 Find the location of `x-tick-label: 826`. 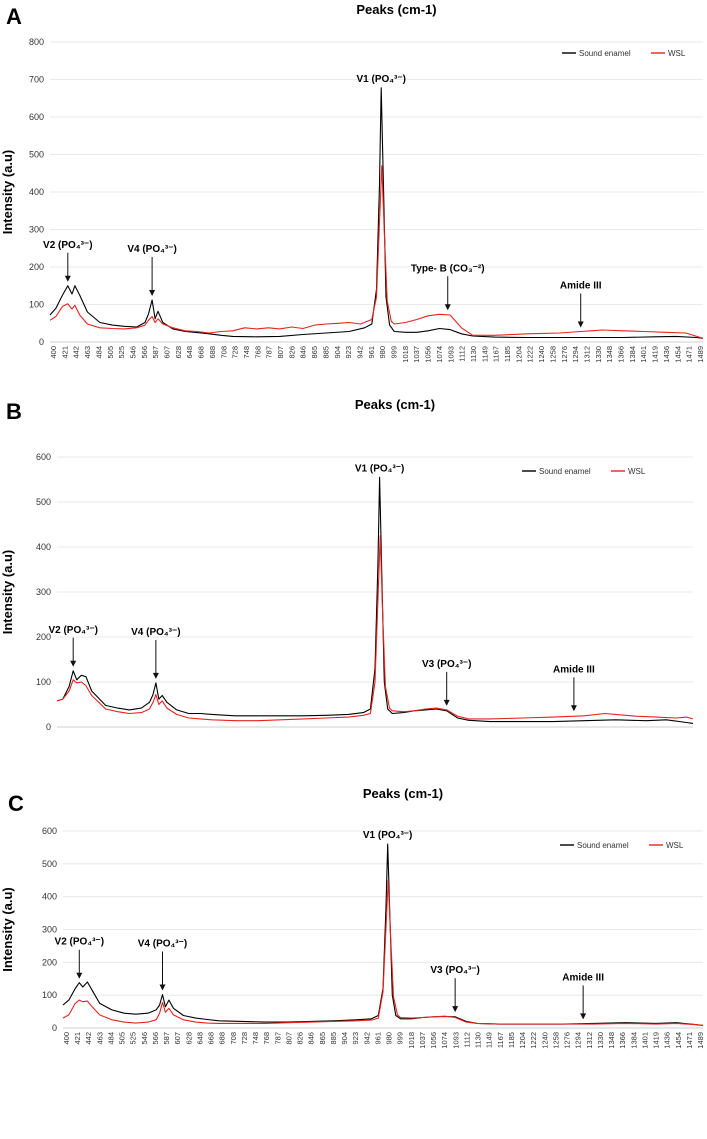

x-tick-label: 826 is located at coordinates (291, 352).